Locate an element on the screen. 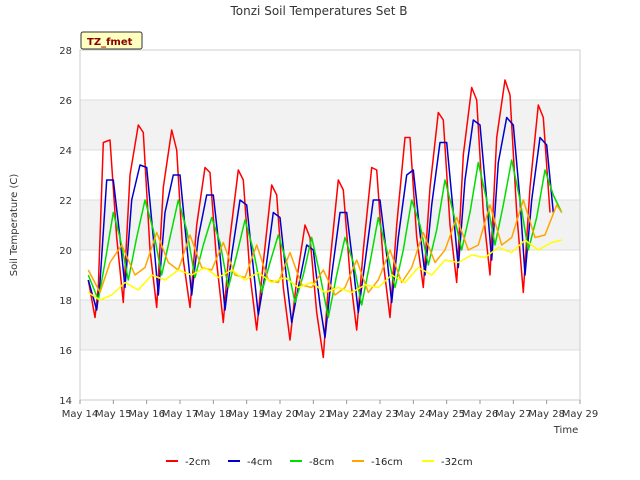 The image size is (640, 480). x-tick-label: May 26 is located at coordinates (480, 414).